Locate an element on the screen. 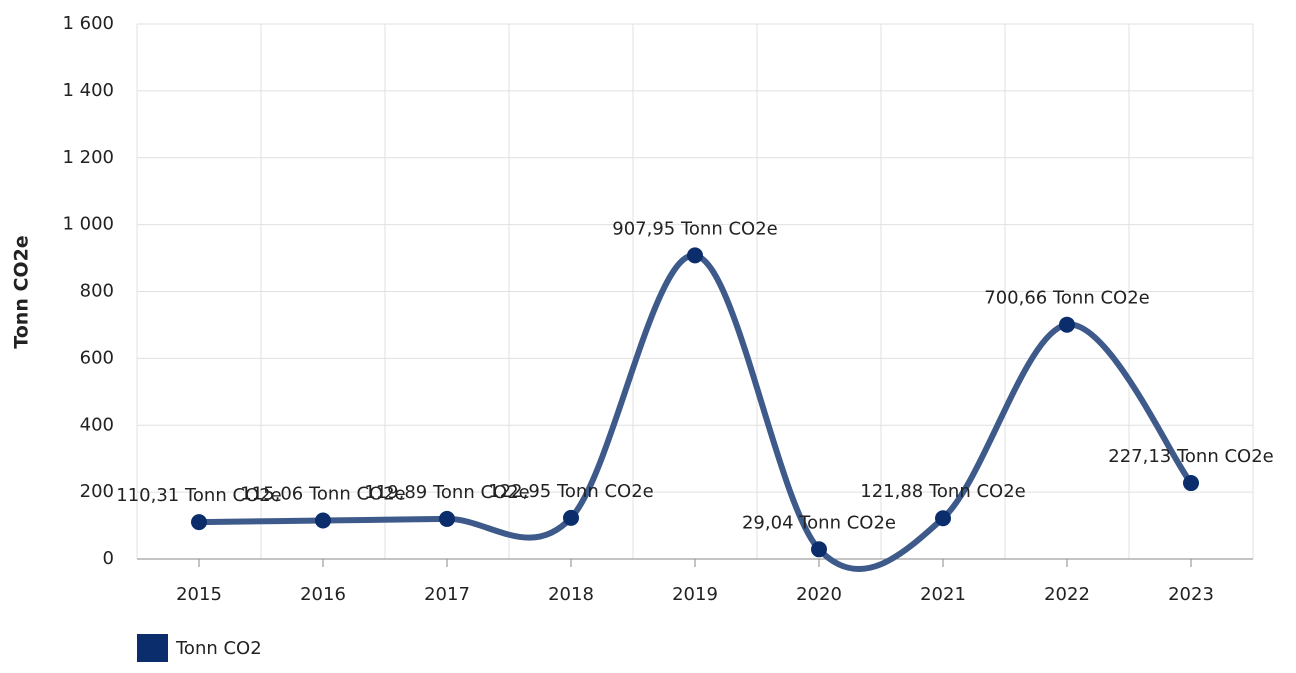 Image resolution: width=1296 pixels, height=673 pixels. y-axis-title: Tonn CO2e is located at coordinates (22, 291).